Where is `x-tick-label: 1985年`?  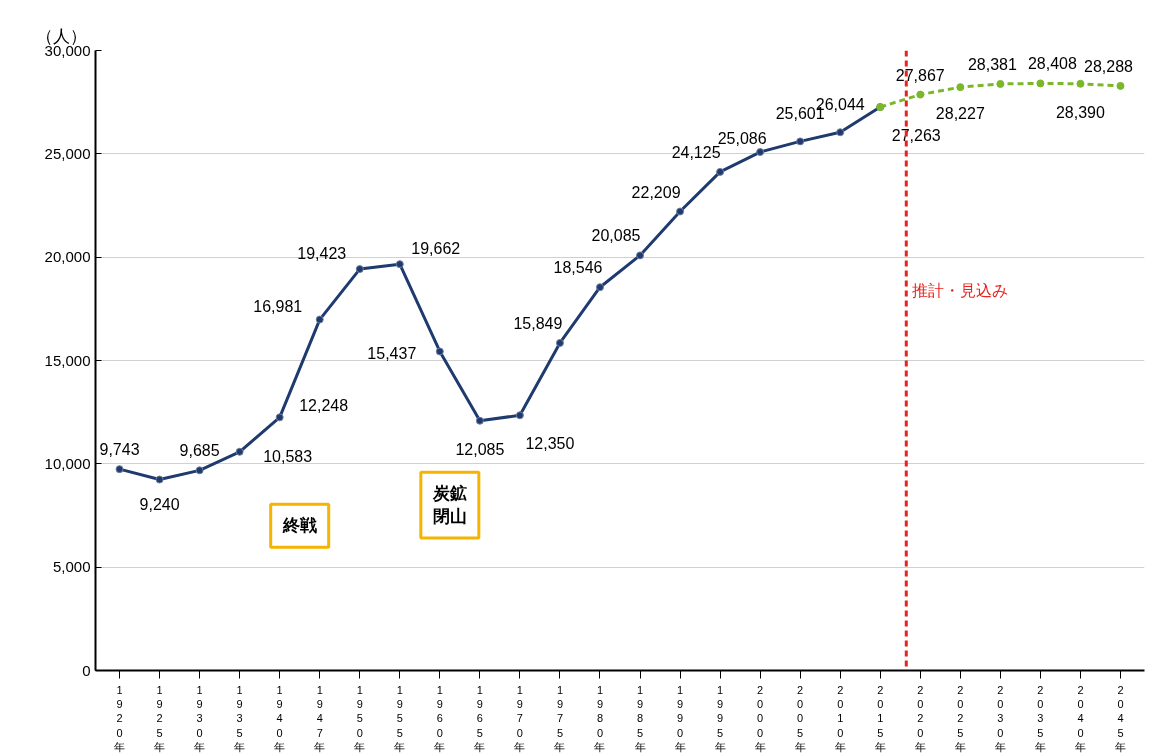
x-tick-label: 1985年 is located at coordinates (640, 718).